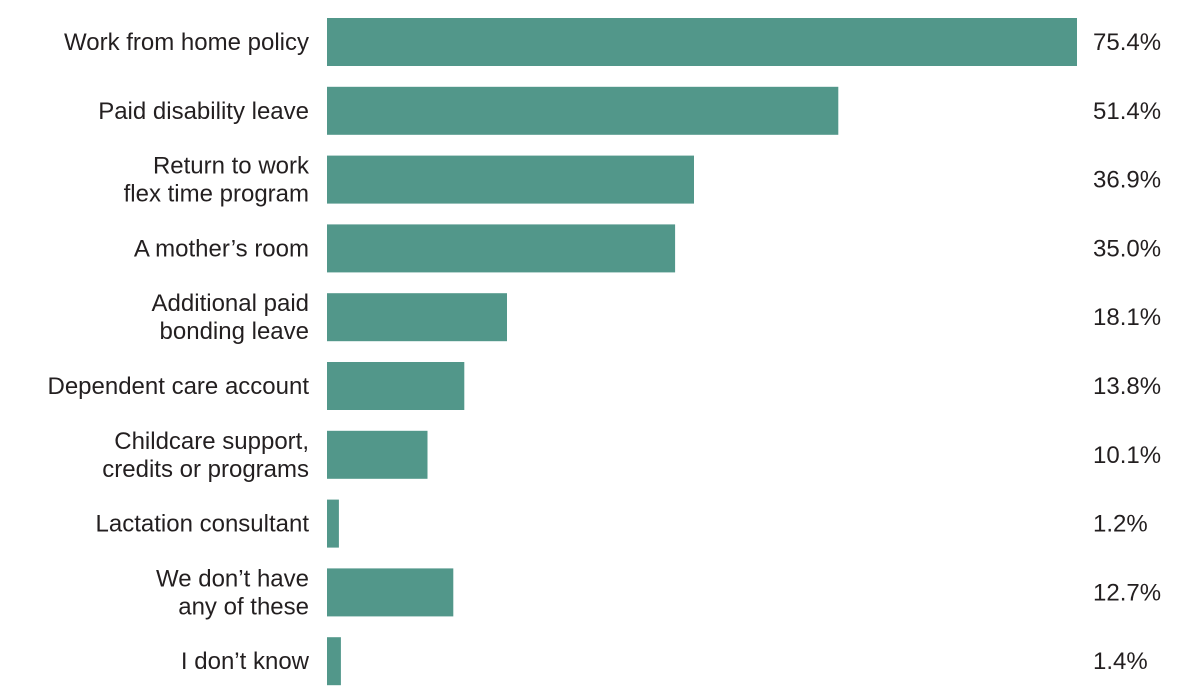  Describe the element at coordinates (1127, 455) in the screenshot. I see `value-label-childcare-support-credits-or-programs: 10.1%` at that location.